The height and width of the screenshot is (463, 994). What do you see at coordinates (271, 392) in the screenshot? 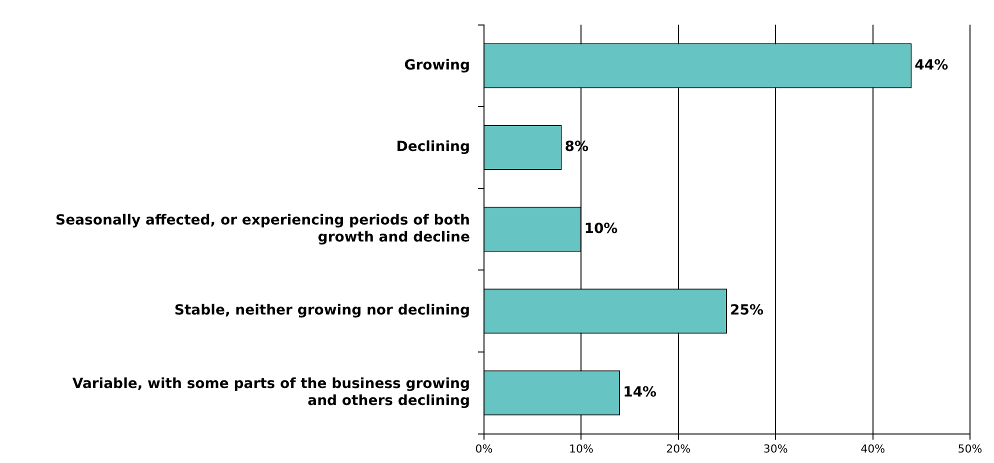
I see `y-tick-label: Variable, with some parts of the business growing and others declining` at bounding box center [271, 392].